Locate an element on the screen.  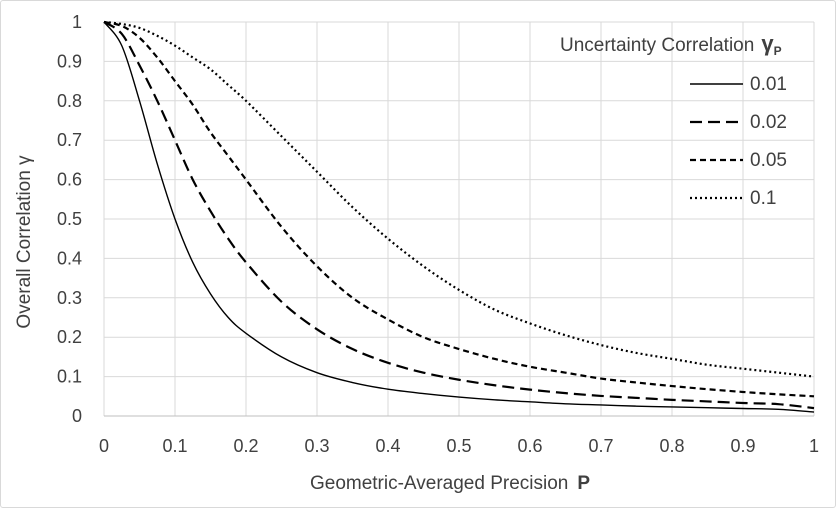
y-tick-label: 0.4 is located at coordinates (69, 258).